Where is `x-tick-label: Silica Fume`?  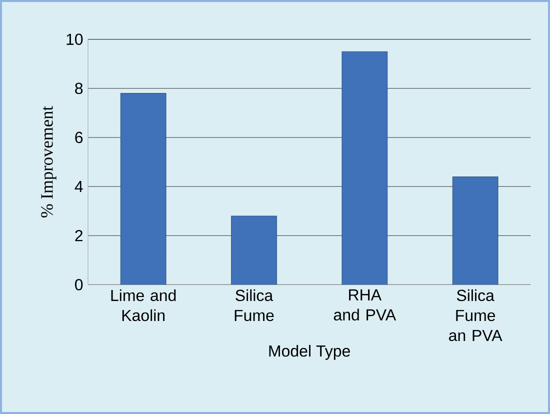
x-tick-label: Silica Fume is located at coordinates (254, 305).